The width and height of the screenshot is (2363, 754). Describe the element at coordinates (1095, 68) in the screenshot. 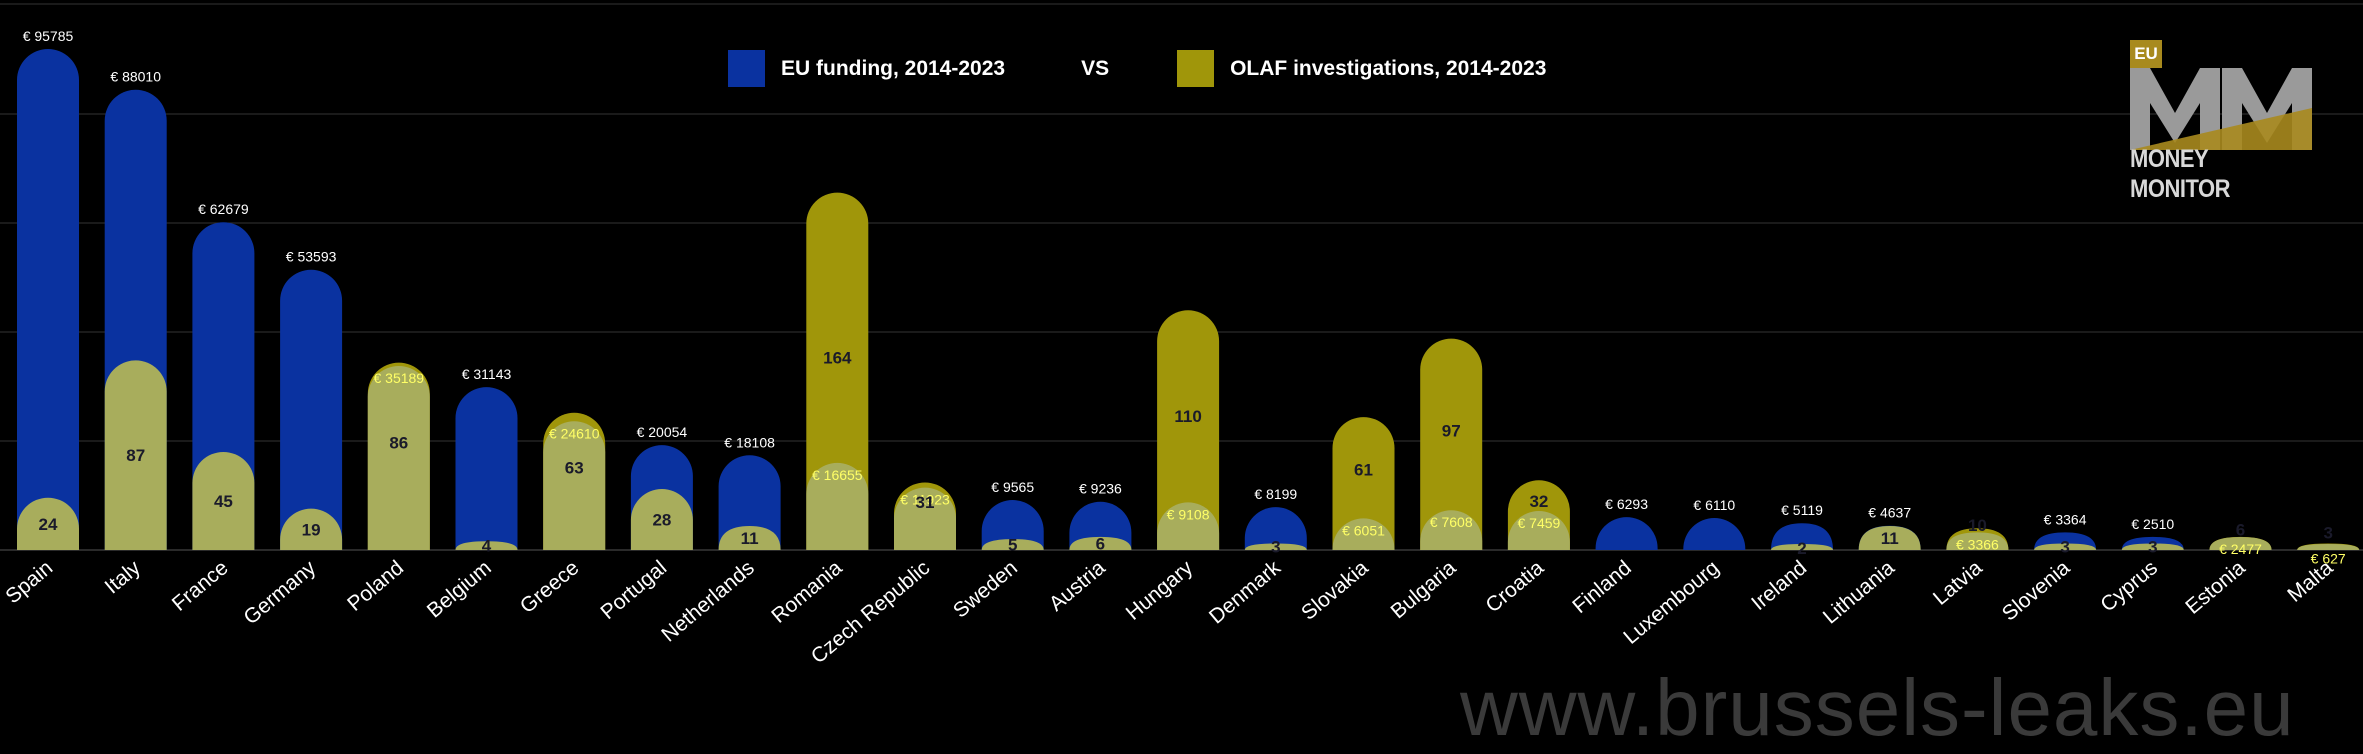

I see `legend-vs-label: VS` at that location.